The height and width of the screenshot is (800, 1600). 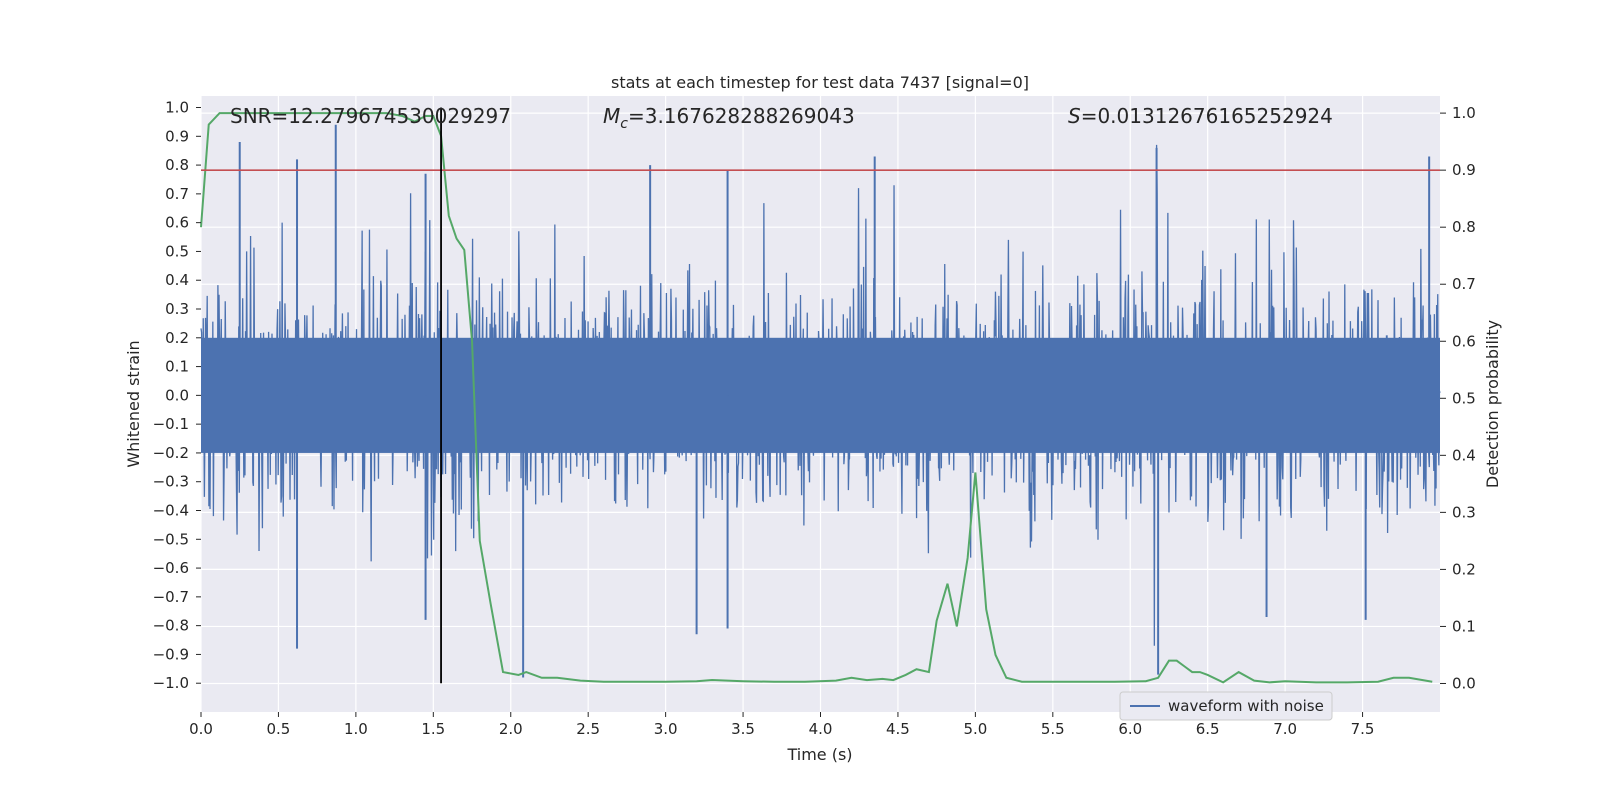 I want to click on x-tick-label: 3.5, so click(x=743, y=729).